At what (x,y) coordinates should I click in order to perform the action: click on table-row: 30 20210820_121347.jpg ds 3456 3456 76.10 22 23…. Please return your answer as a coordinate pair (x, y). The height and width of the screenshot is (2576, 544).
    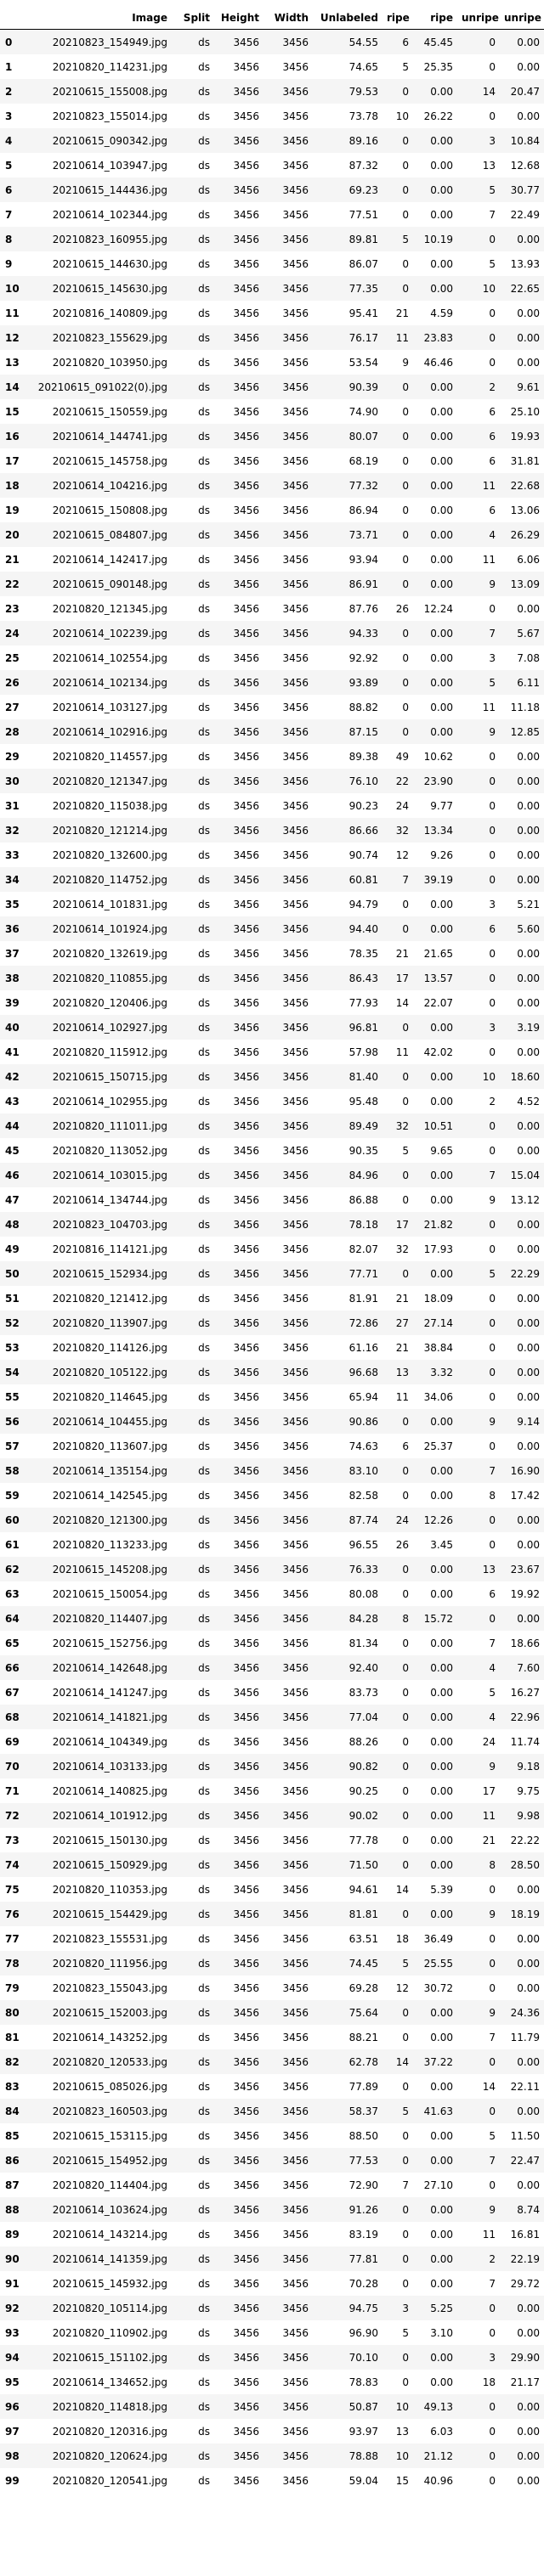
    Looking at the image, I should click on (272, 781).